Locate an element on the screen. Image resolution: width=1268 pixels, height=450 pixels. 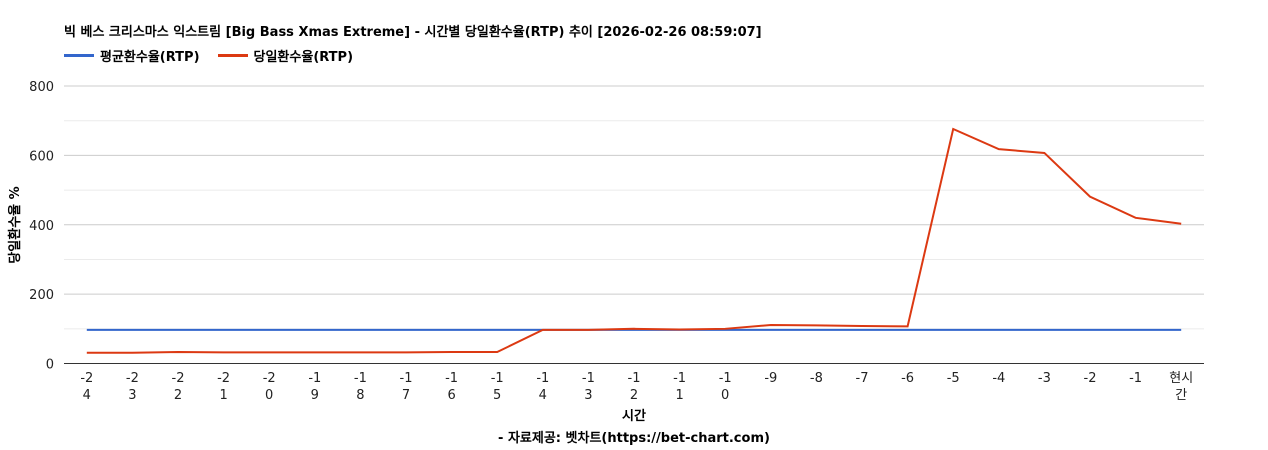
y-tick-label: 800 is located at coordinates (41, 87).